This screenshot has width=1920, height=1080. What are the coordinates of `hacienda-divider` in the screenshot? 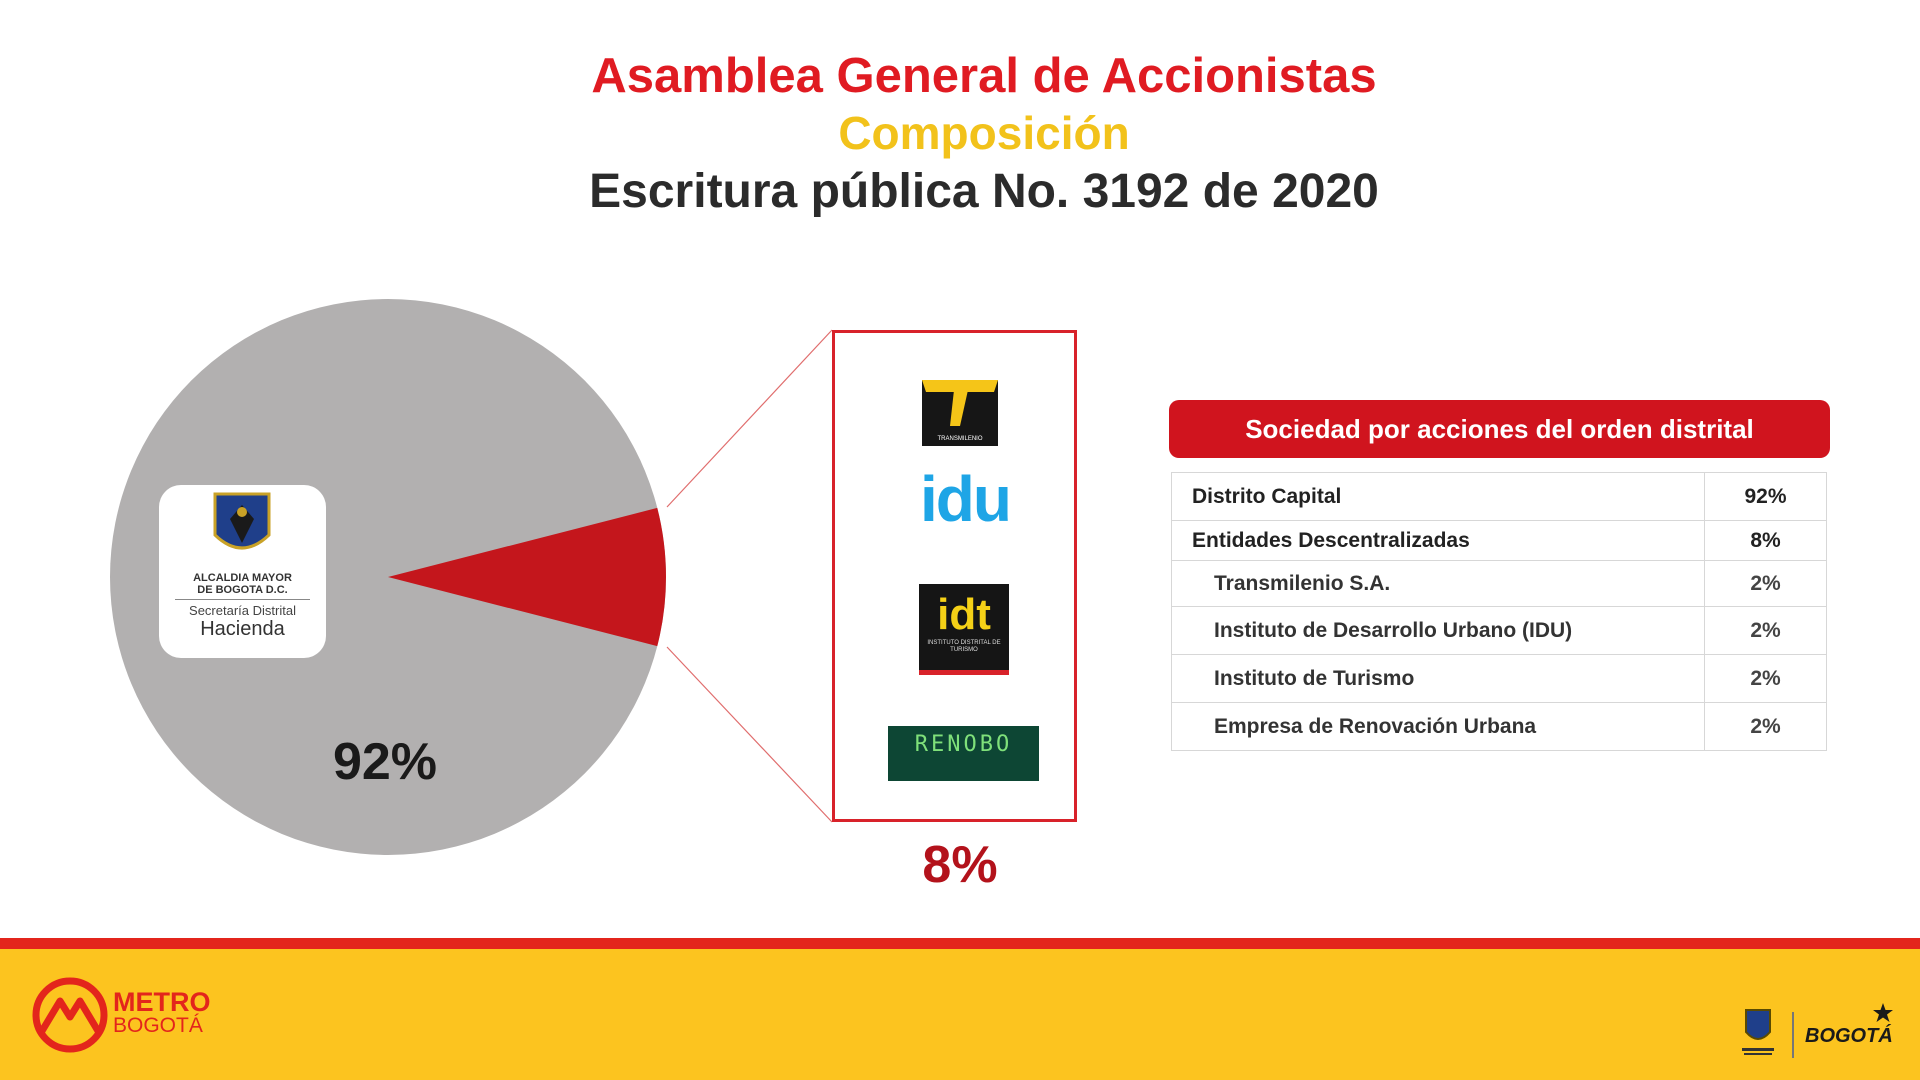 It's located at (242, 599).